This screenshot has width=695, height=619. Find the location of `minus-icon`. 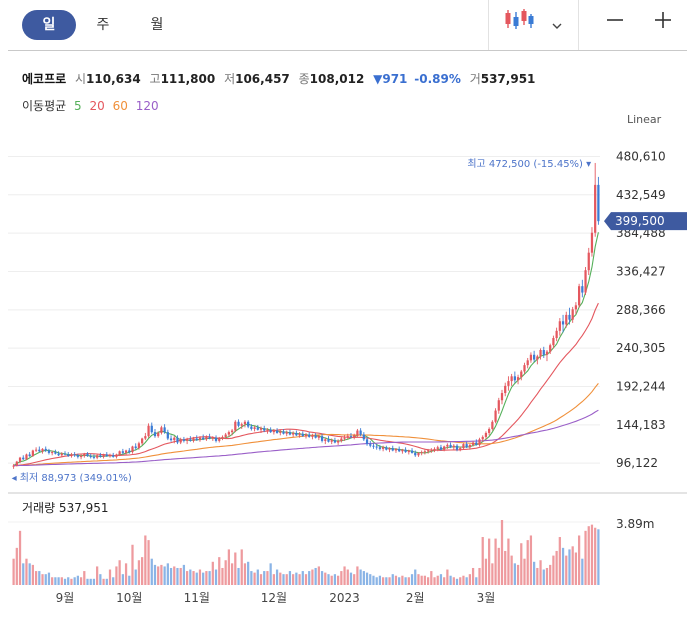

minus-icon is located at coordinates (615, 25).